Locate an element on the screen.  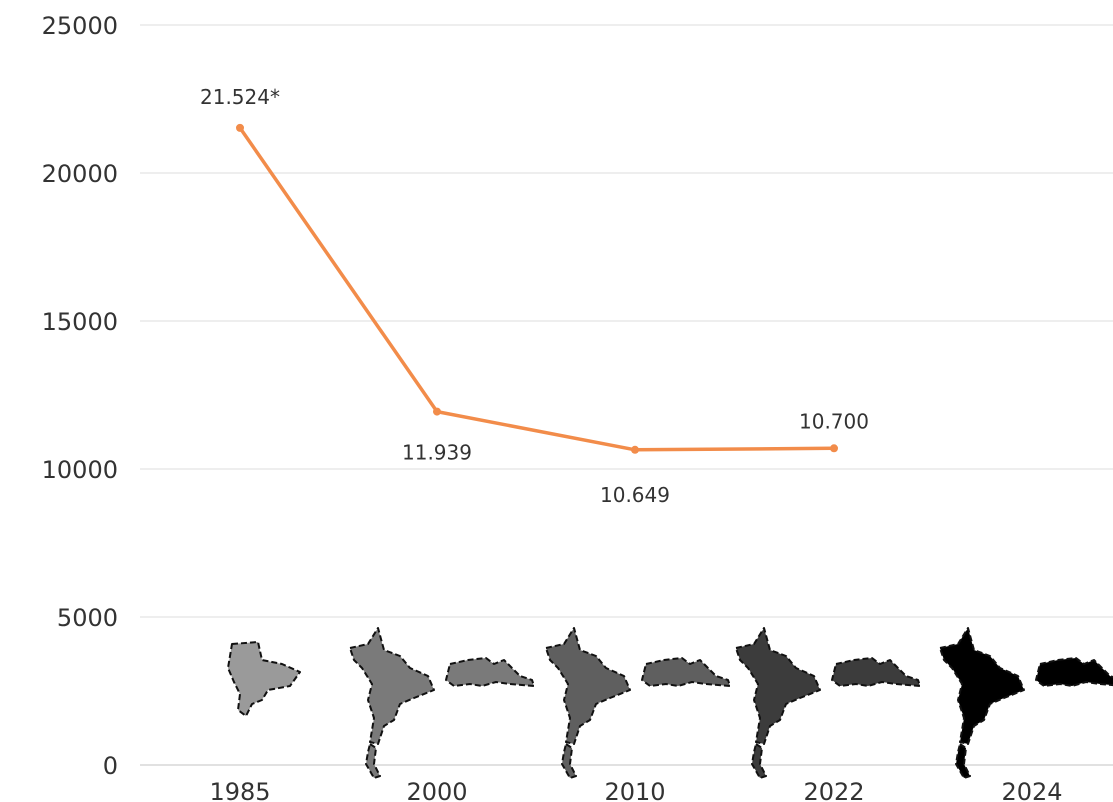
x-axis-ticks: 1985 2000 2010 2022 2024 is located at coordinates (635, 790).